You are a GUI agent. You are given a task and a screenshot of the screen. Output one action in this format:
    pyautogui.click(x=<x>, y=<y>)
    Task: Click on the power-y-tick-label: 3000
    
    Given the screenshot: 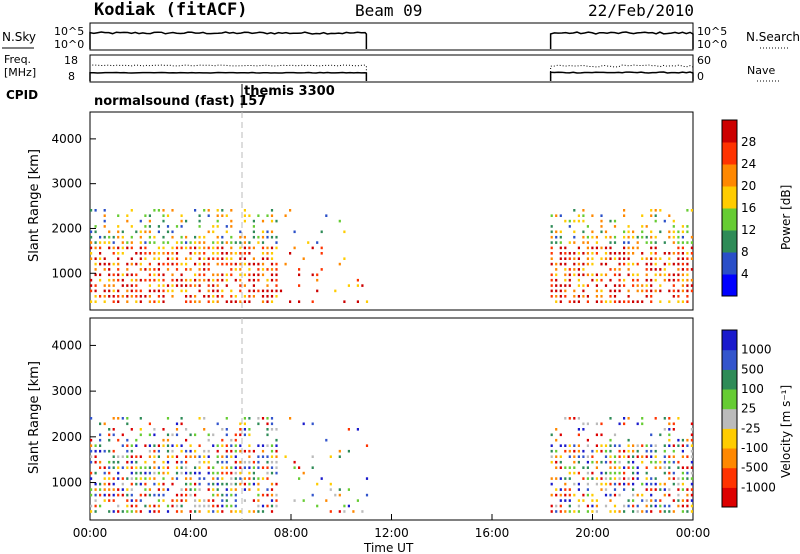 What is the action you would take?
    pyautogui.click(x=66, y=184)
    